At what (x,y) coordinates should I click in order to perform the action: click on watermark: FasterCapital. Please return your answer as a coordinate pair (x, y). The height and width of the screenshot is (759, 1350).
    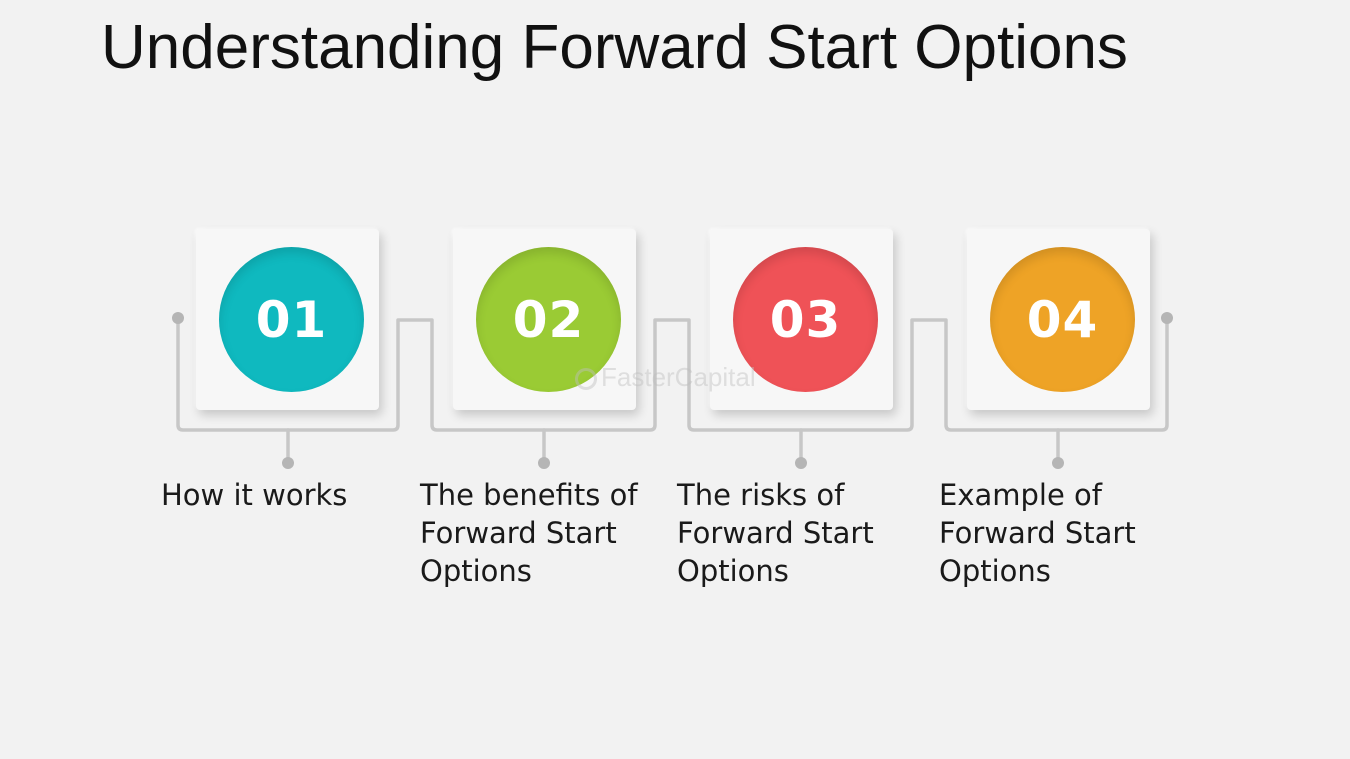
    Looking at the image, I should click on (665, 377).